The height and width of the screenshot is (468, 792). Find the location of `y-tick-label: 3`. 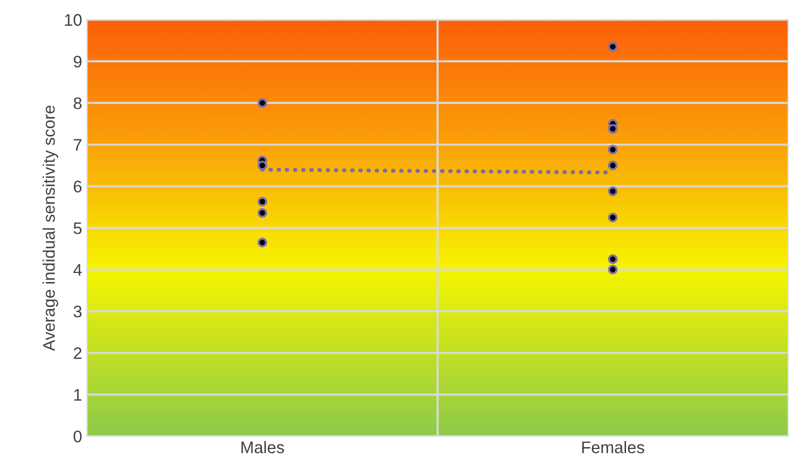

y-tick-label: 3 is located at coordinates (78, 312).